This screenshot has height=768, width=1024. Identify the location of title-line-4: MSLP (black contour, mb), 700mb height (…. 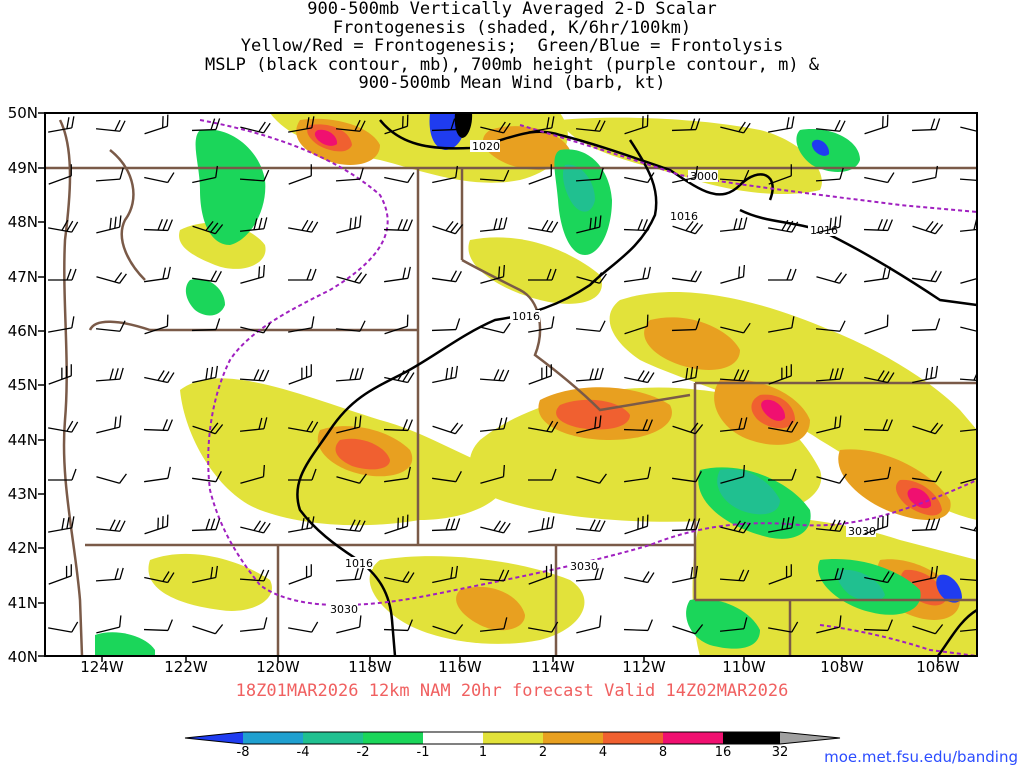
(512, 64).